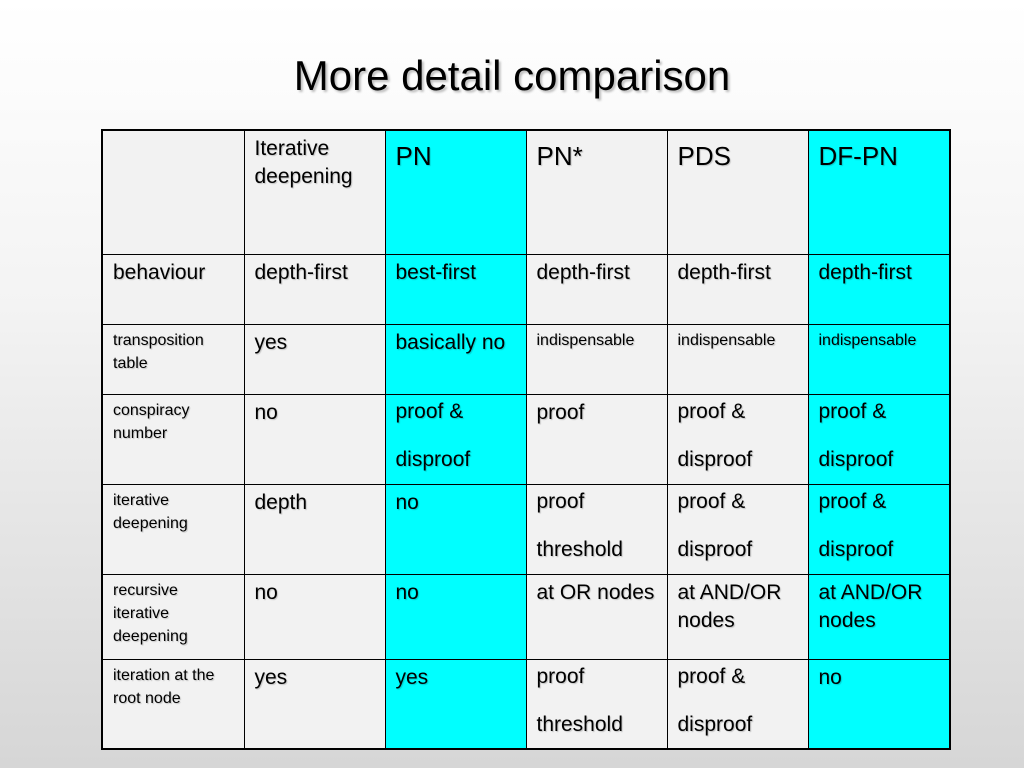 The height and width of the screenshot is (768, 1024). Describe the element at coordinates (879, 192) in the screenshot. I see `header-cell-df-pn: DF-PN` at that location.